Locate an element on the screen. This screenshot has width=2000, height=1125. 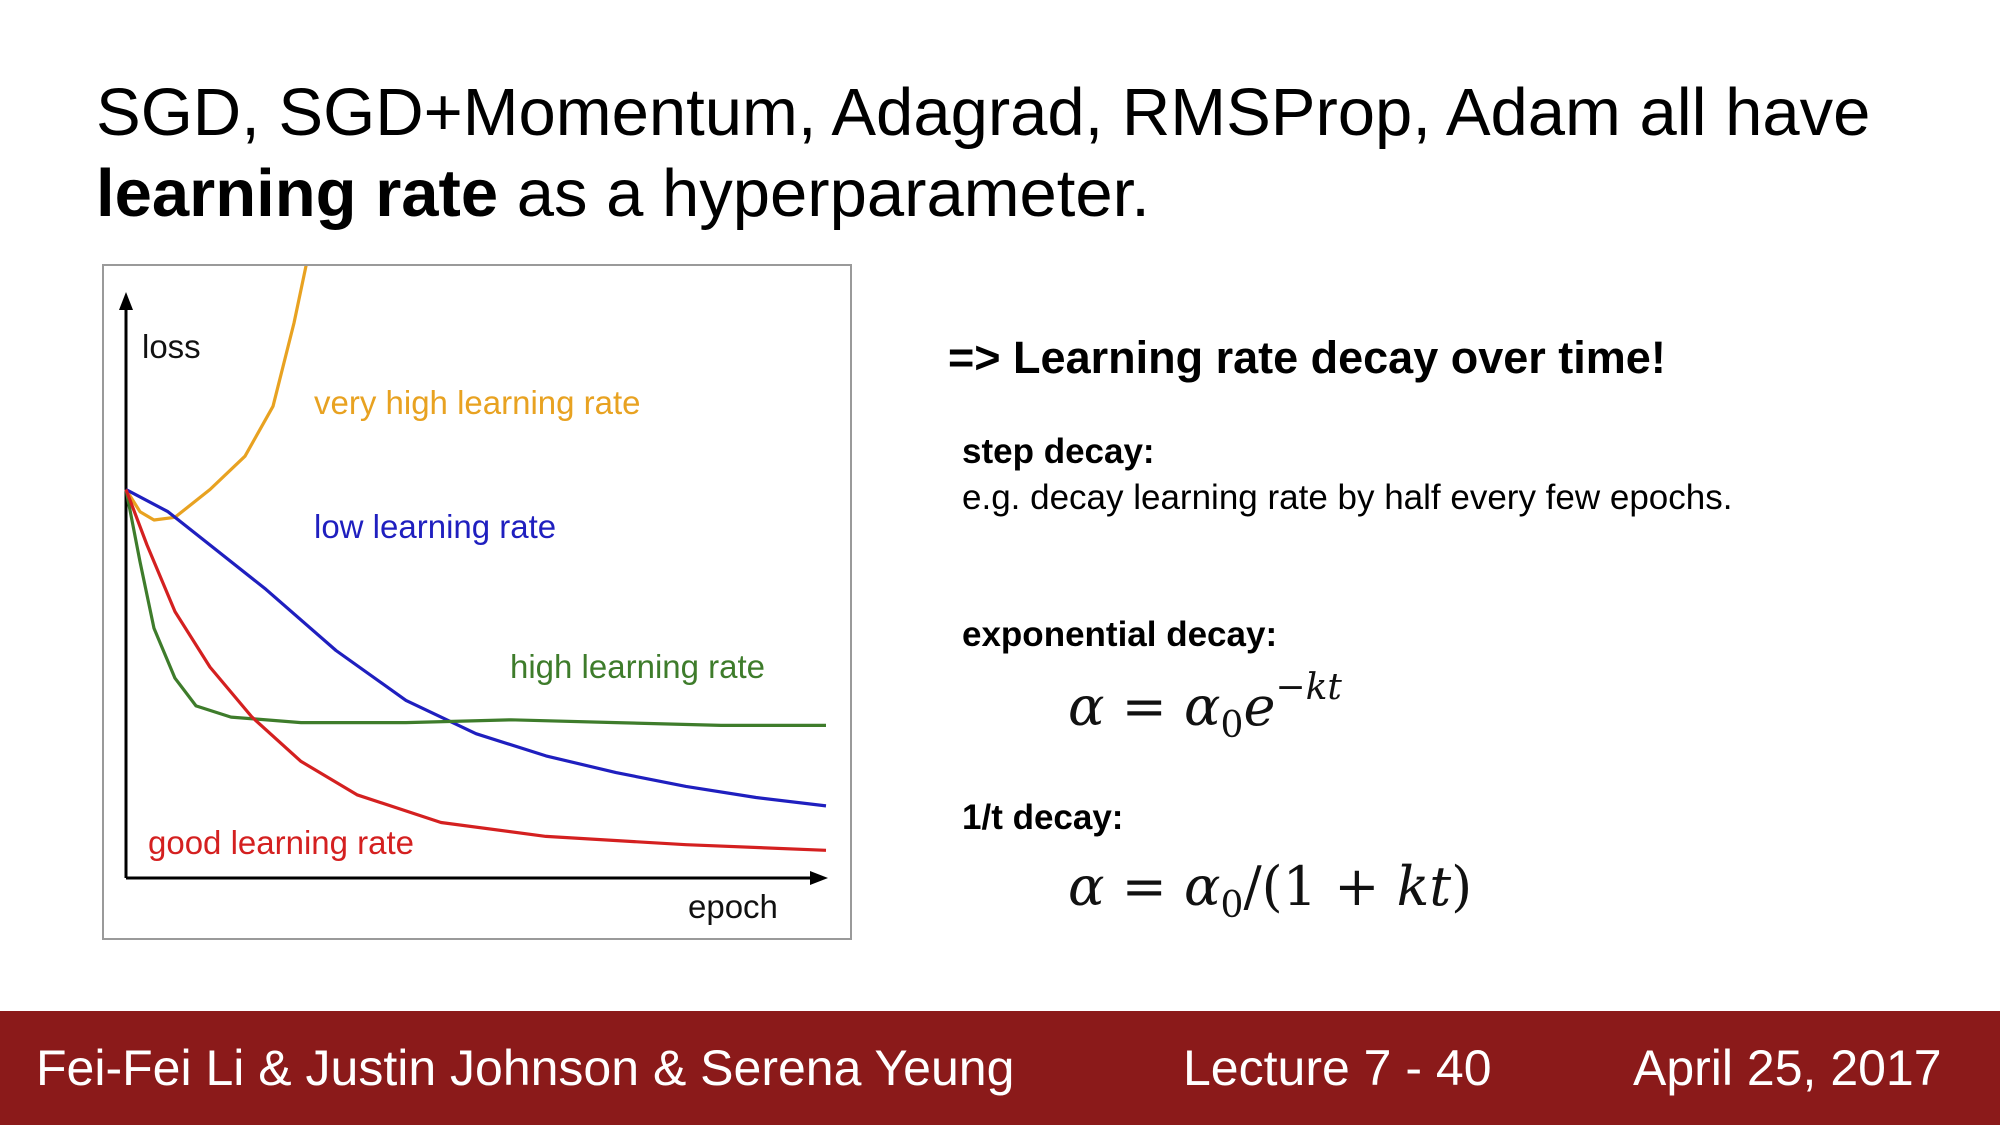
footer-lecture: Lecture 7 - 40 is located at coordinates (1337, 1068).